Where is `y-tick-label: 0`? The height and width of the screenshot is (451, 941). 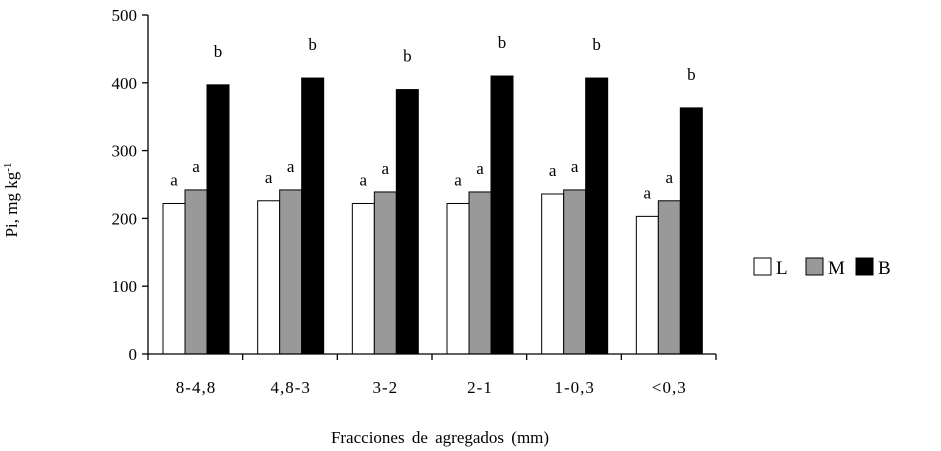
y-tick-label: 0 is located at coordinates (133, 354).